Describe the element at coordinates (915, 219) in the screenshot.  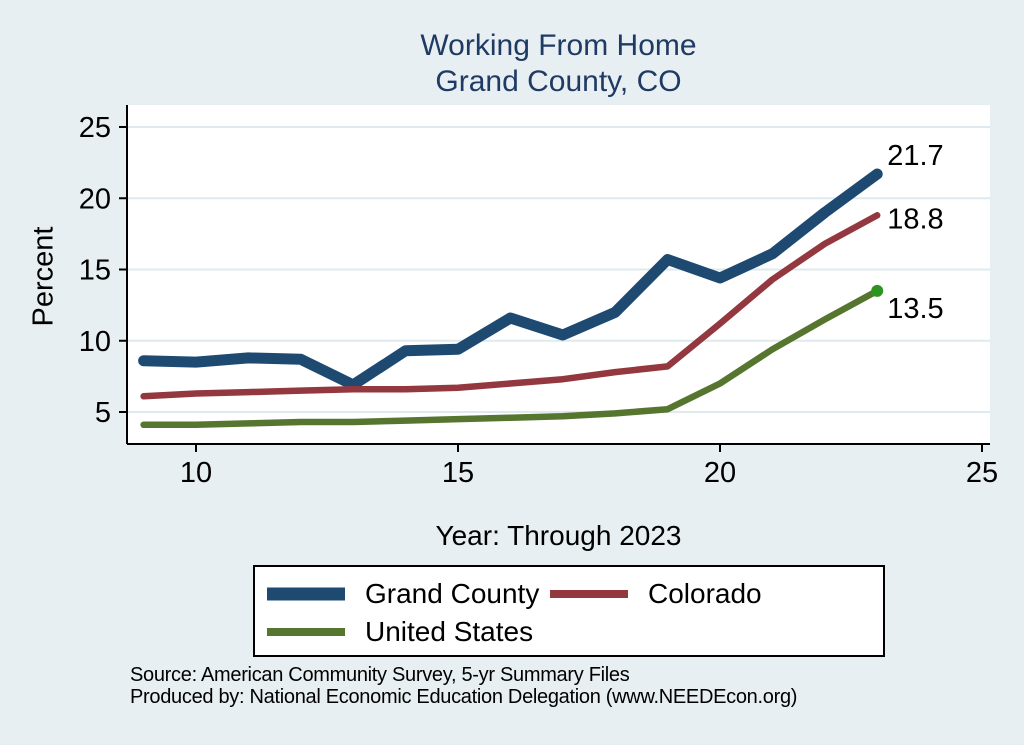
I see `series-end-label: 18.8` at that location.